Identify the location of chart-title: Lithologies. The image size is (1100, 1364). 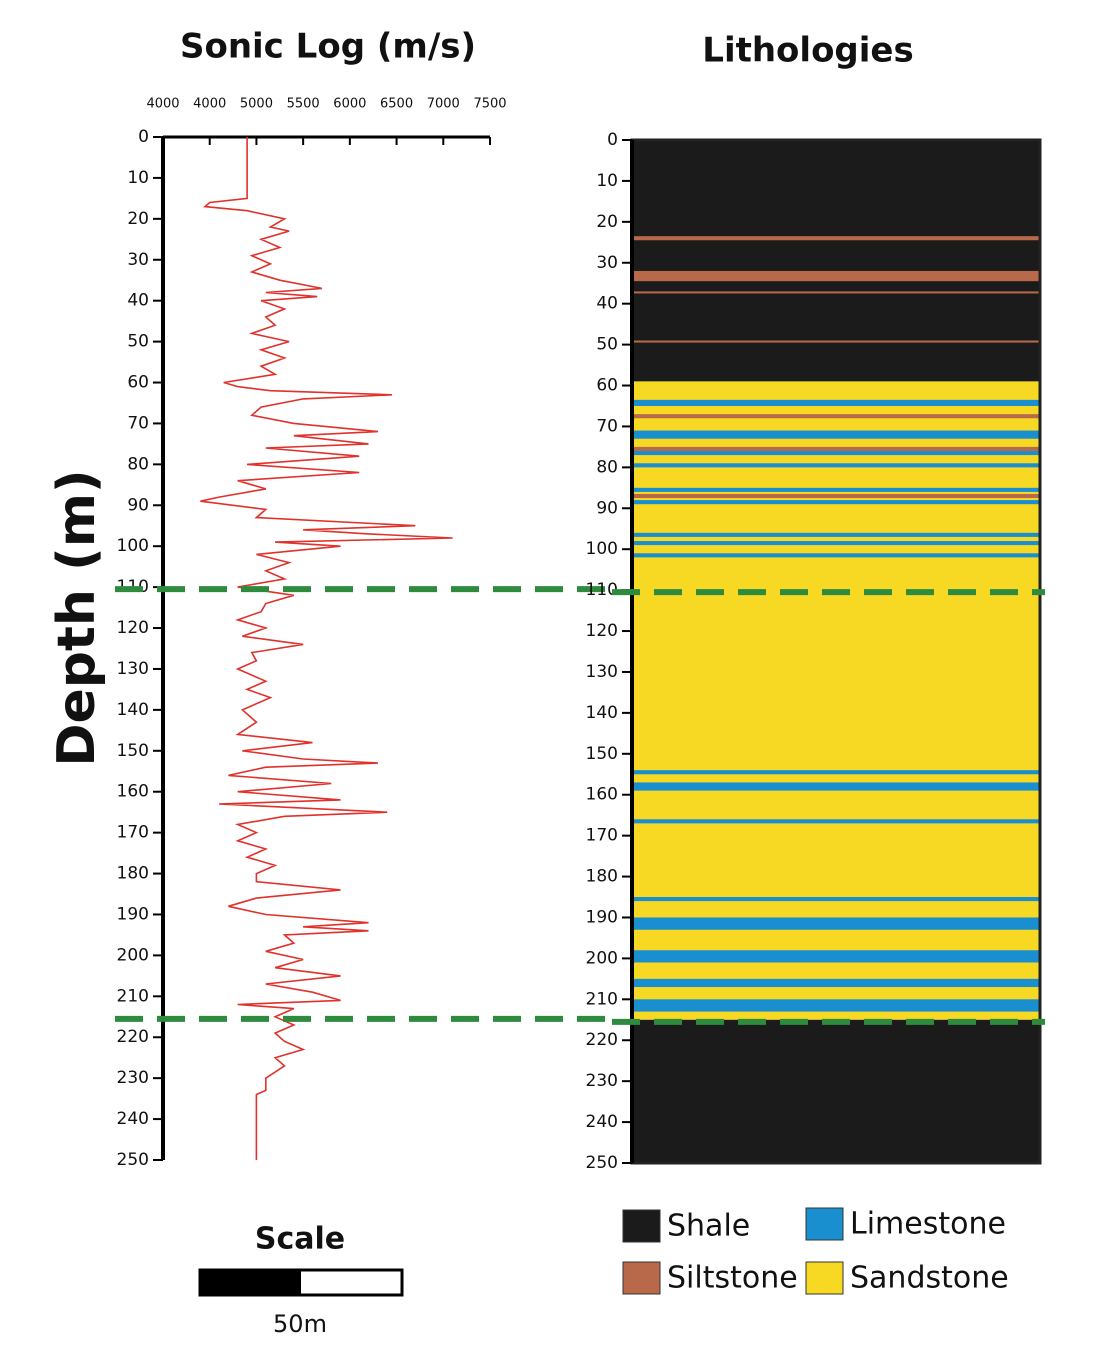
(807, 51).